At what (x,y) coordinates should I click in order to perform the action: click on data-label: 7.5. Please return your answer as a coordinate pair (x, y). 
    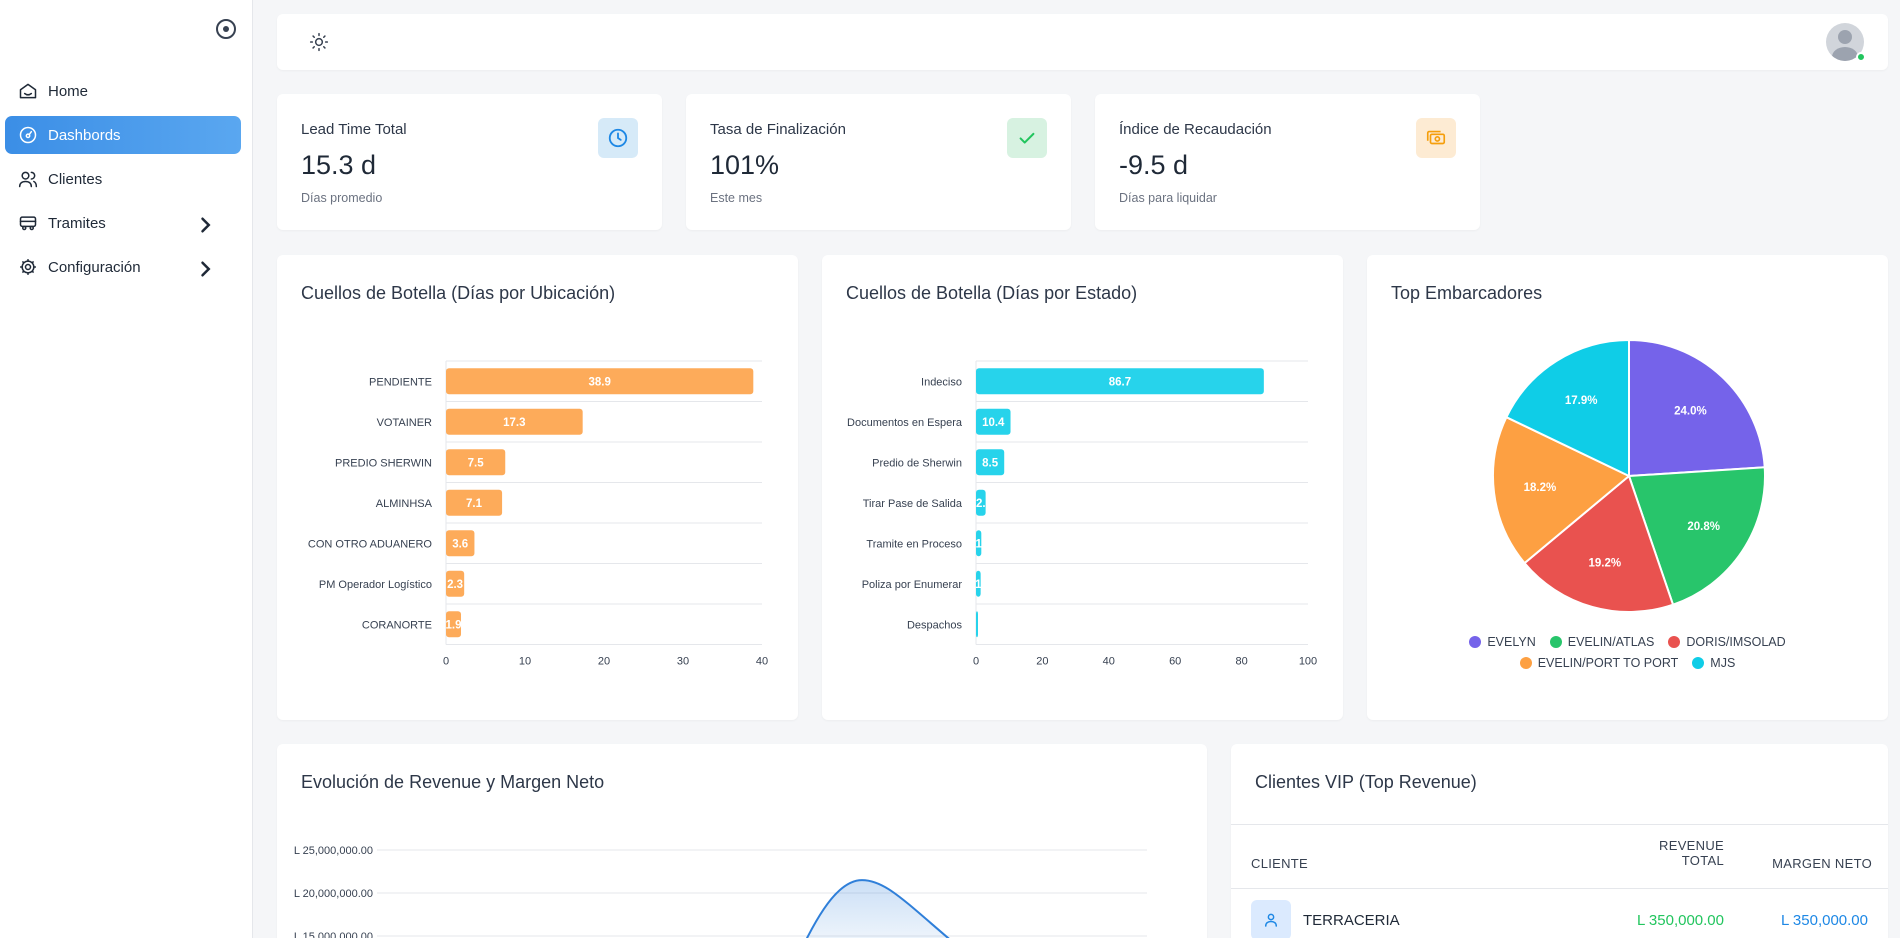
    Looking at the image, I should click on (476, 463).